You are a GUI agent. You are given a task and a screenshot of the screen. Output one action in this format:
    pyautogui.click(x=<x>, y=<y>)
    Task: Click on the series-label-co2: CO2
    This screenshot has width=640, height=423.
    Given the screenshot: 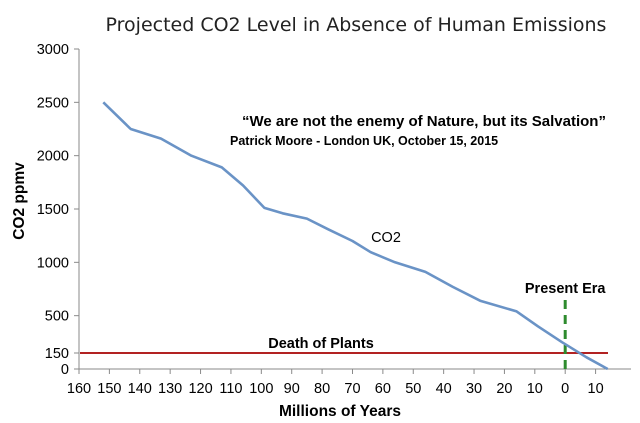 What is the action you would take?
    pyautogui.click(x=386, y=238)
    